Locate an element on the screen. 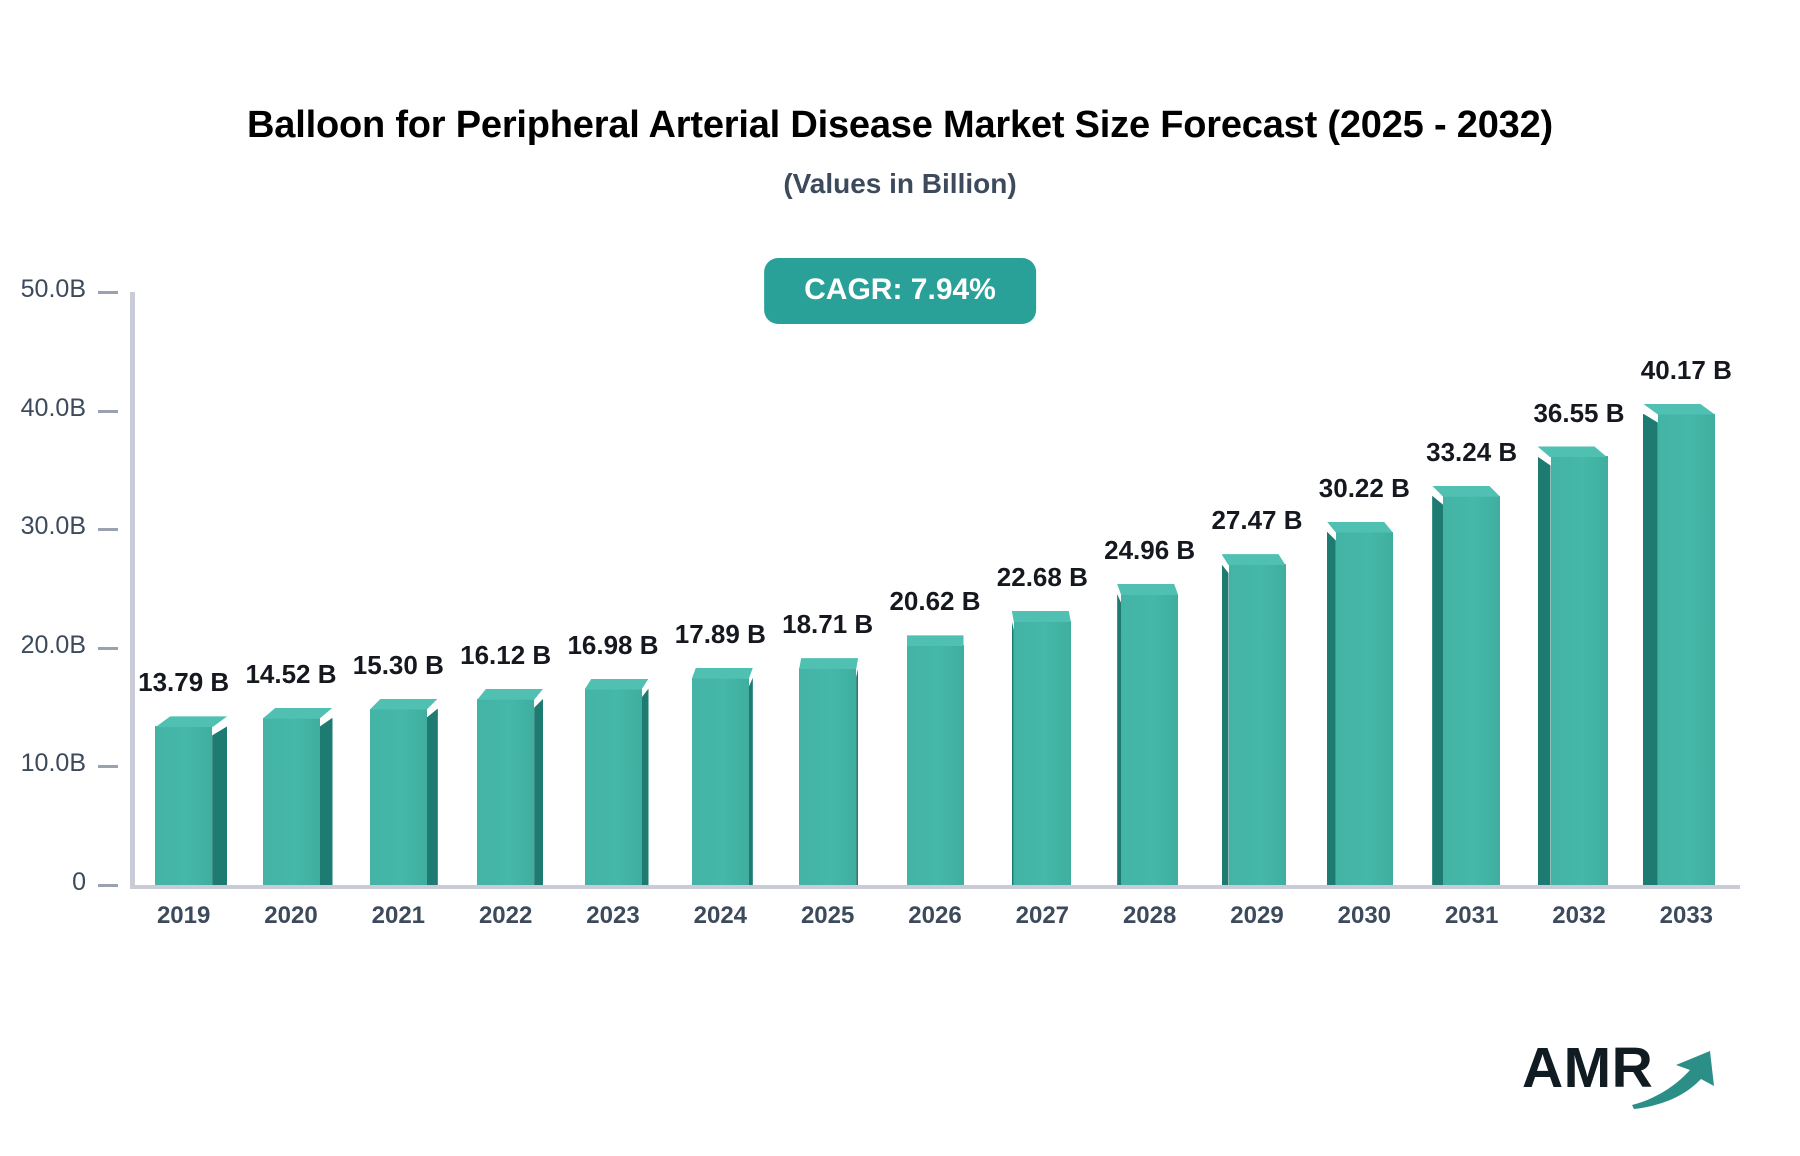 This screenshot has width=1800, height=1156. amr-logo-text: AMR is located at coordinates (1588, 1068).